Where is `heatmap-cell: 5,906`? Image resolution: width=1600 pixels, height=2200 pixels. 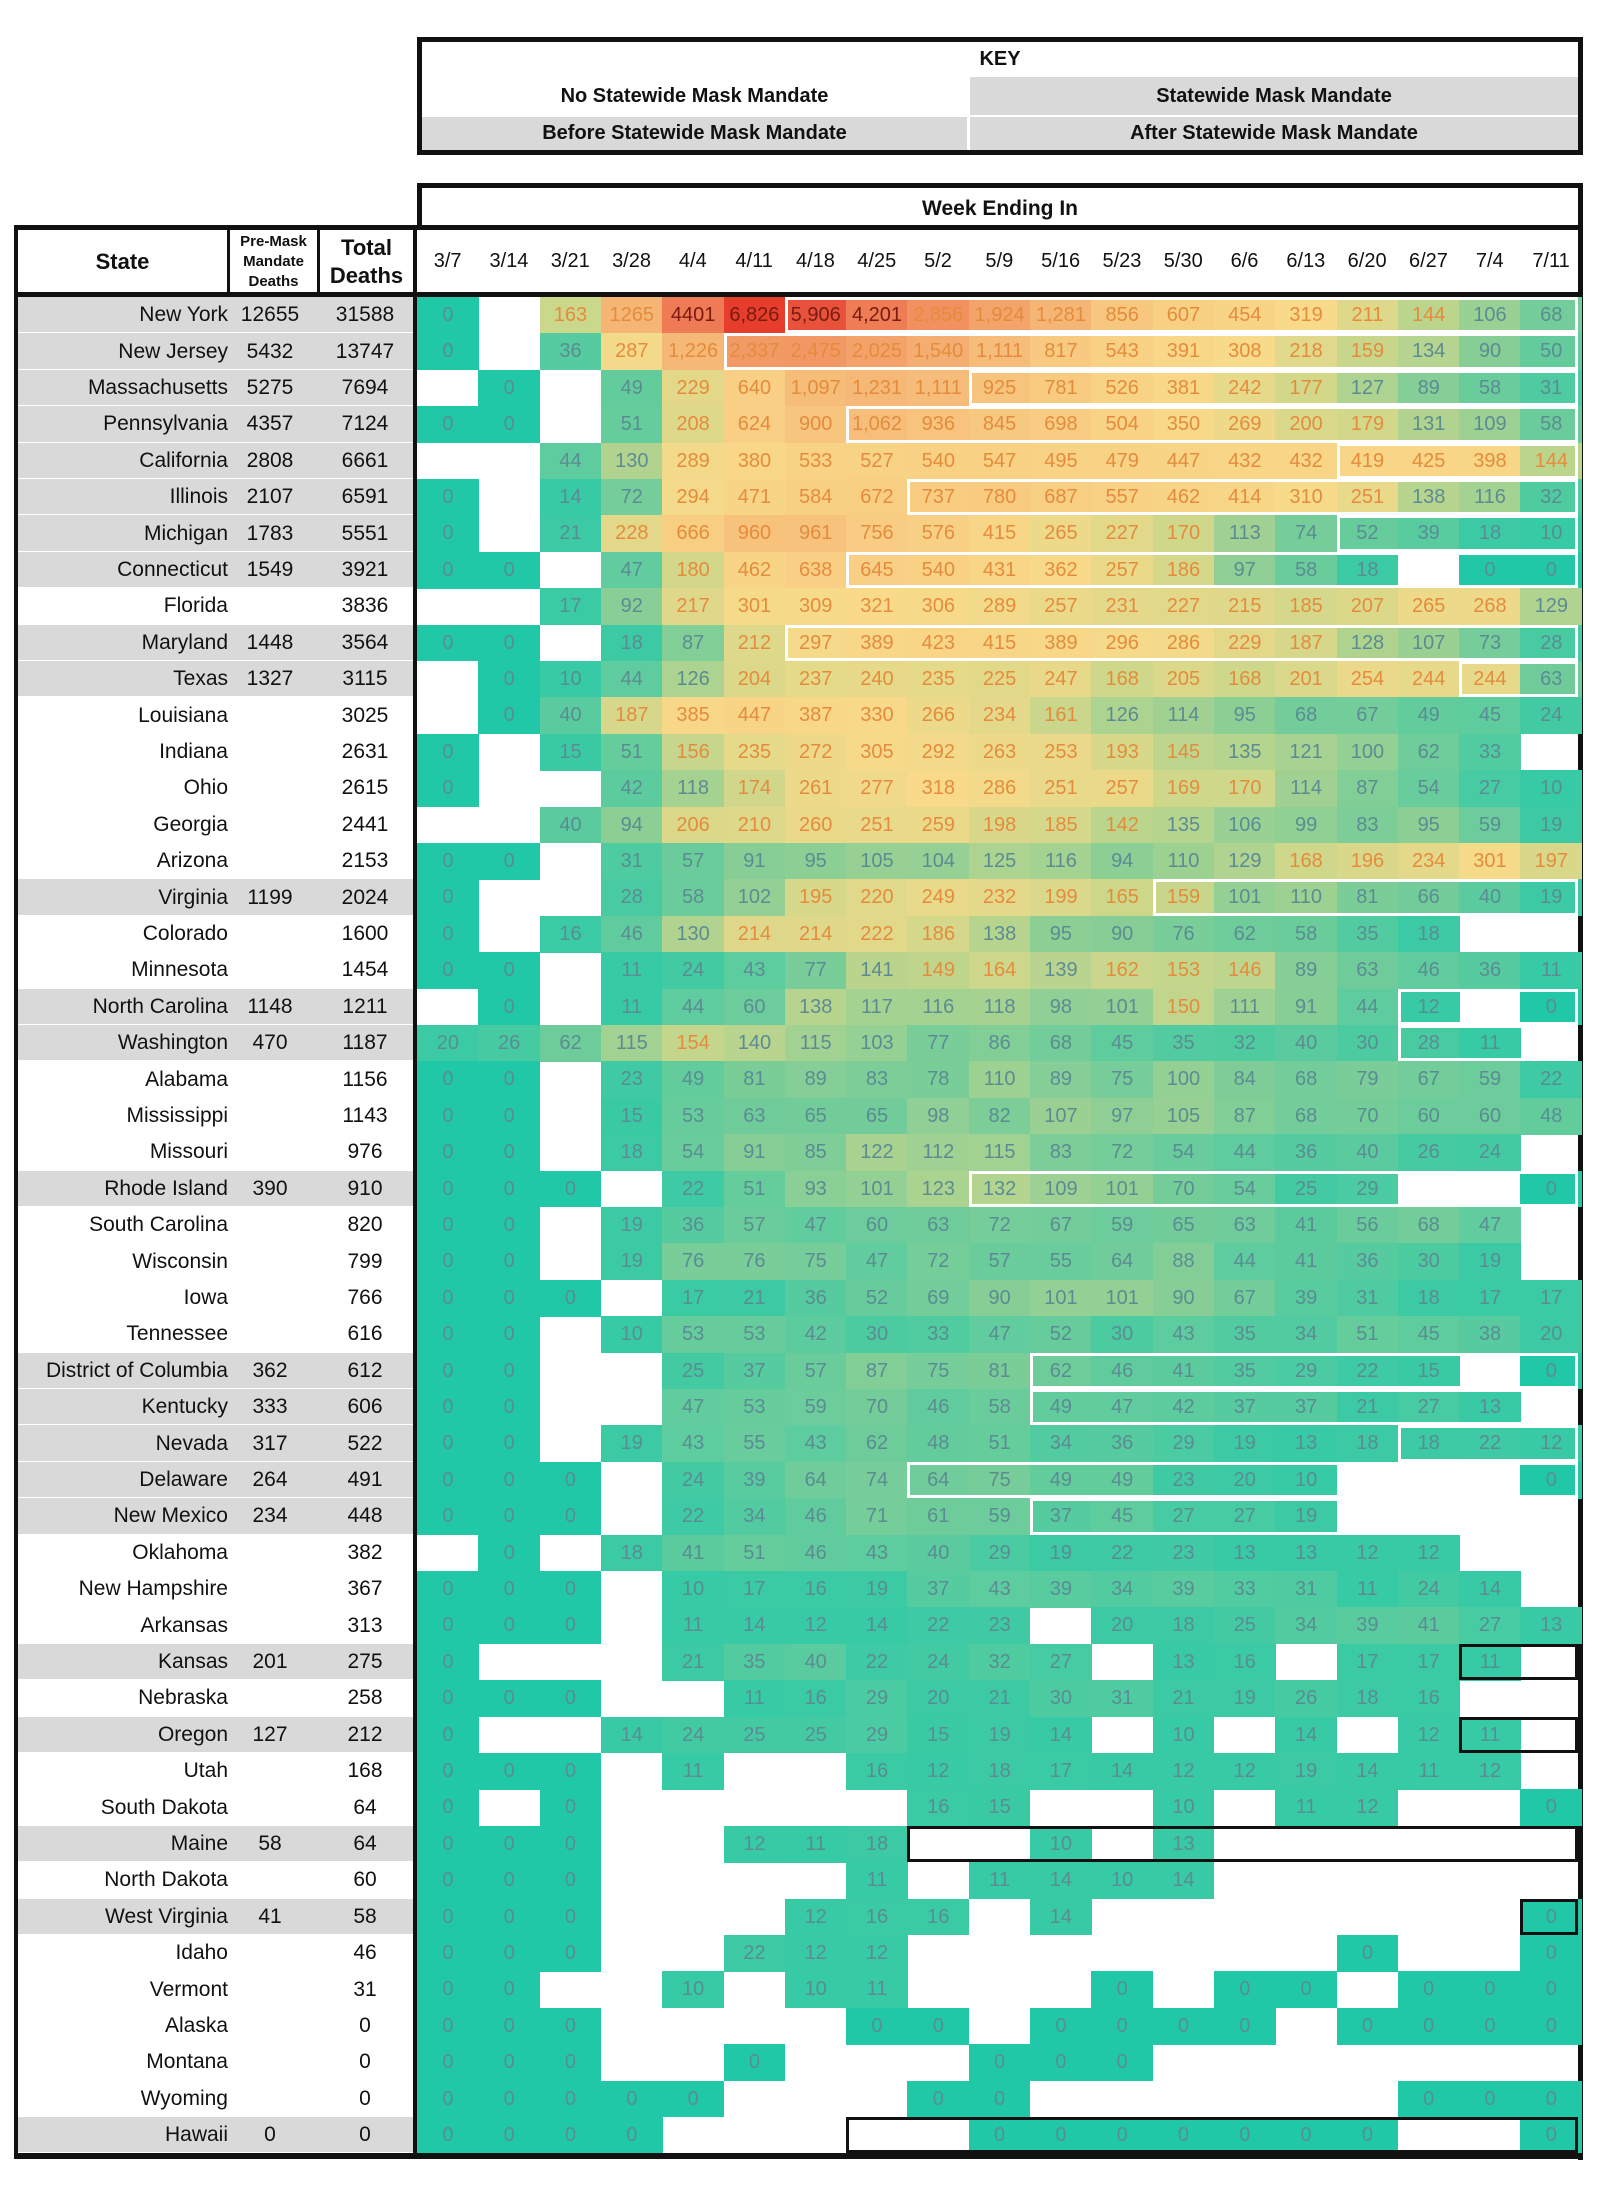 heatmap-cell: 5,906 is located at coordinates (815, 315).